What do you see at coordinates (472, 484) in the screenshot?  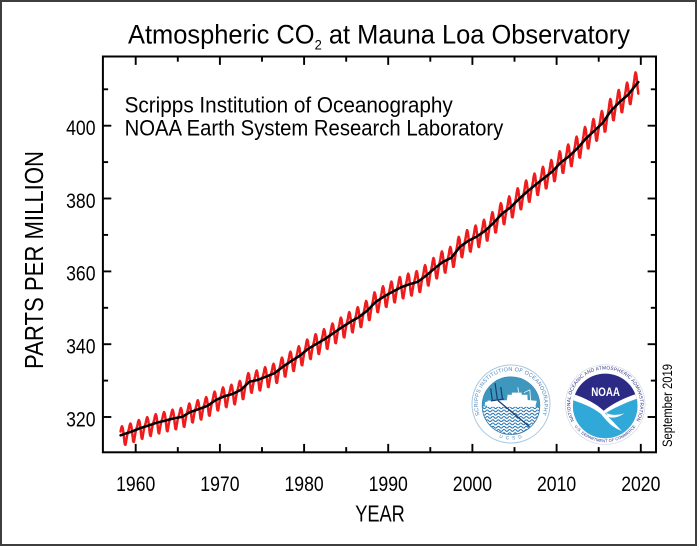 I see `svg-text: 2000` at bounding box center [472, 484].